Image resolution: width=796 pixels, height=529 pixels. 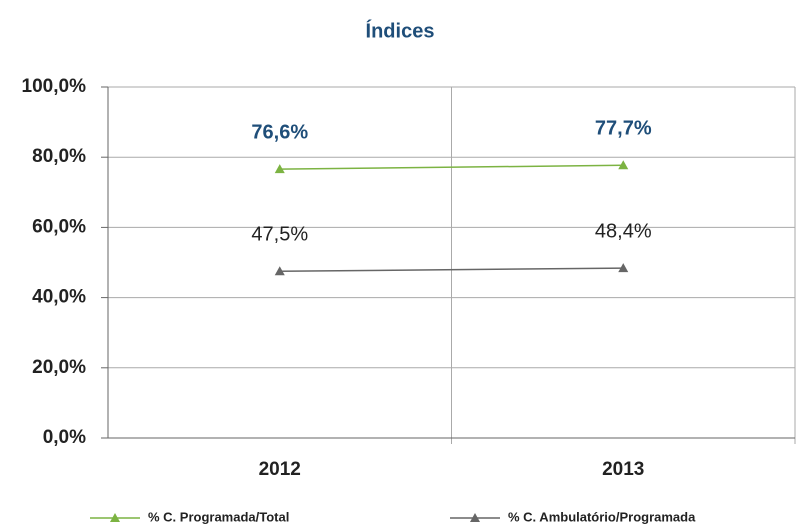 I want to click on x-tick-label: 2013, so click(x=623, y=469).